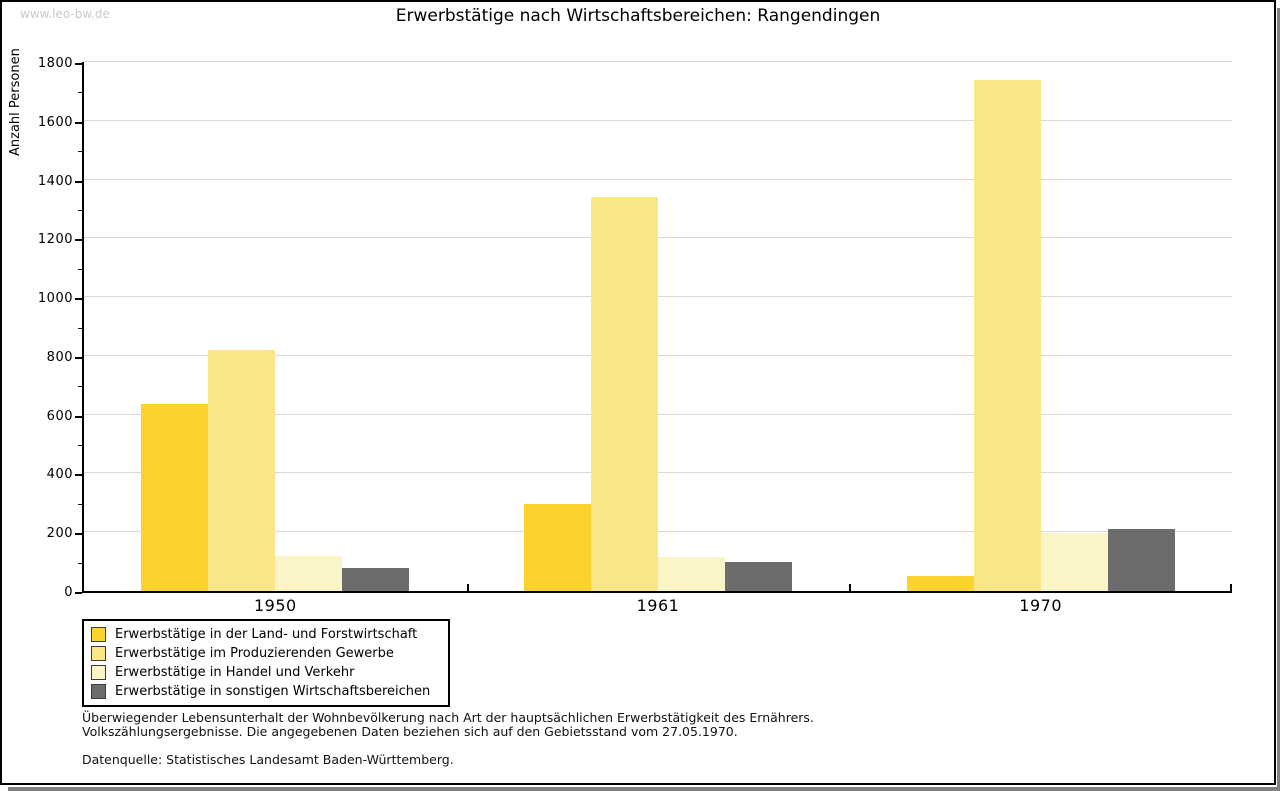 The height and width of the screenshot is (791, 1280). Describe the element at coordinates (55, 299) in the screenshot. I see `y-tick-label: 1000` at that location.